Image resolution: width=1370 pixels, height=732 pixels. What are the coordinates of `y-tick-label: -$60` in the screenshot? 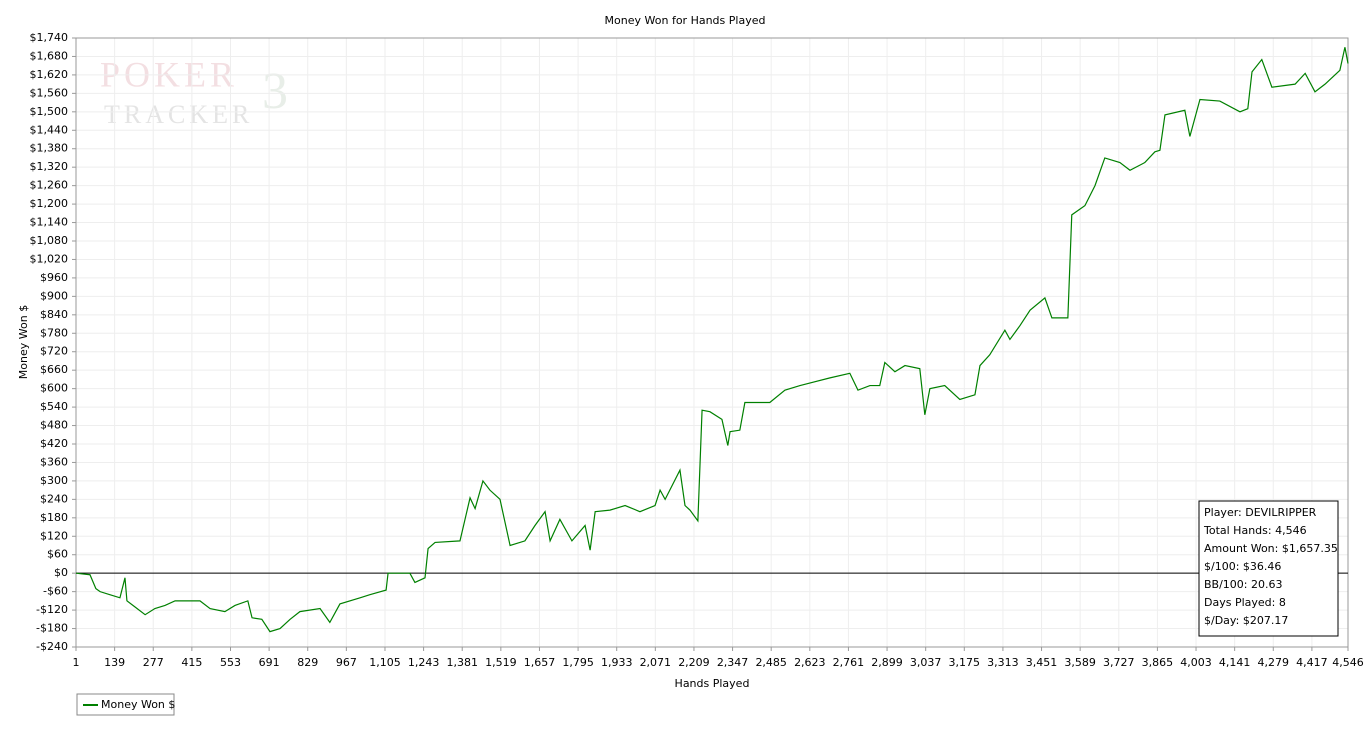 It's located at (55, 591).